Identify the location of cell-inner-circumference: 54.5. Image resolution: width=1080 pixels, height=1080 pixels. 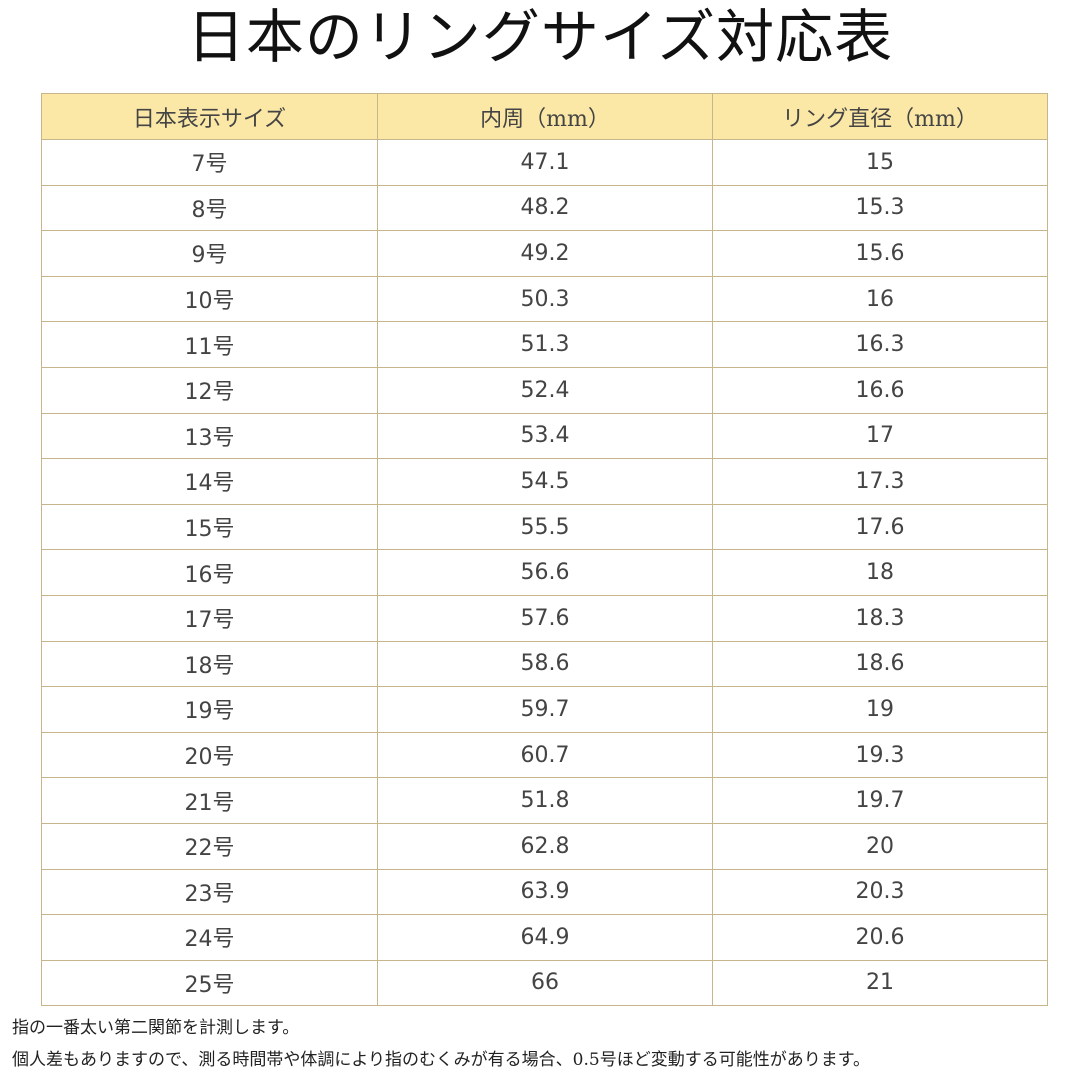
(545, 481).